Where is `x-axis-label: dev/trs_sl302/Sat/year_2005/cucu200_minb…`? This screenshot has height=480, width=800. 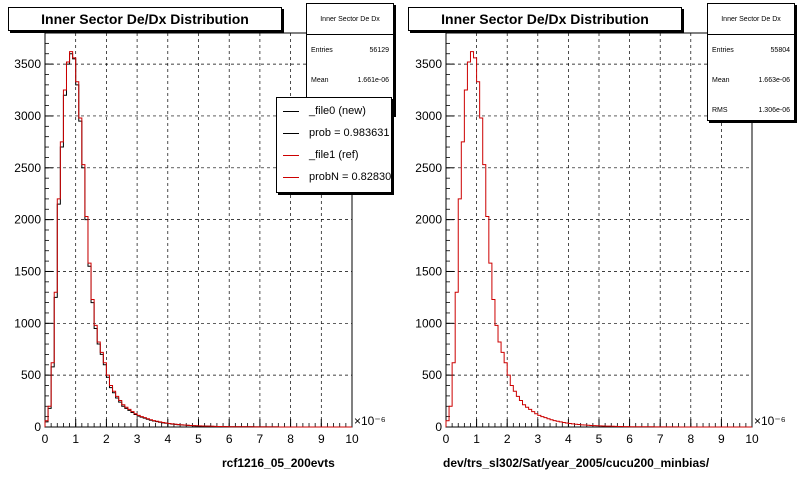 x-axis-label: dev/trs_sl302/Sat/year_2005/cucu200_minb… is located at coordinates (576, 463).